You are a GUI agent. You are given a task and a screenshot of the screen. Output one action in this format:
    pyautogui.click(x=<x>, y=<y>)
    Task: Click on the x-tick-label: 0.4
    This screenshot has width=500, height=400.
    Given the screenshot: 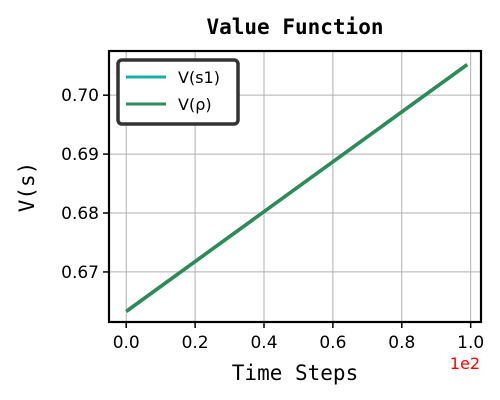 What is the action you would take?
    pyautogui.click(x=263, y=343)
    